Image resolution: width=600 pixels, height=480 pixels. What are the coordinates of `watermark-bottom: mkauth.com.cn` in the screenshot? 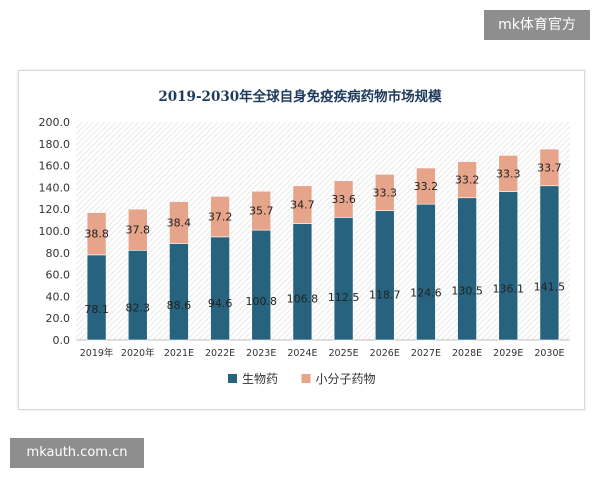 It's located at (77, 453).